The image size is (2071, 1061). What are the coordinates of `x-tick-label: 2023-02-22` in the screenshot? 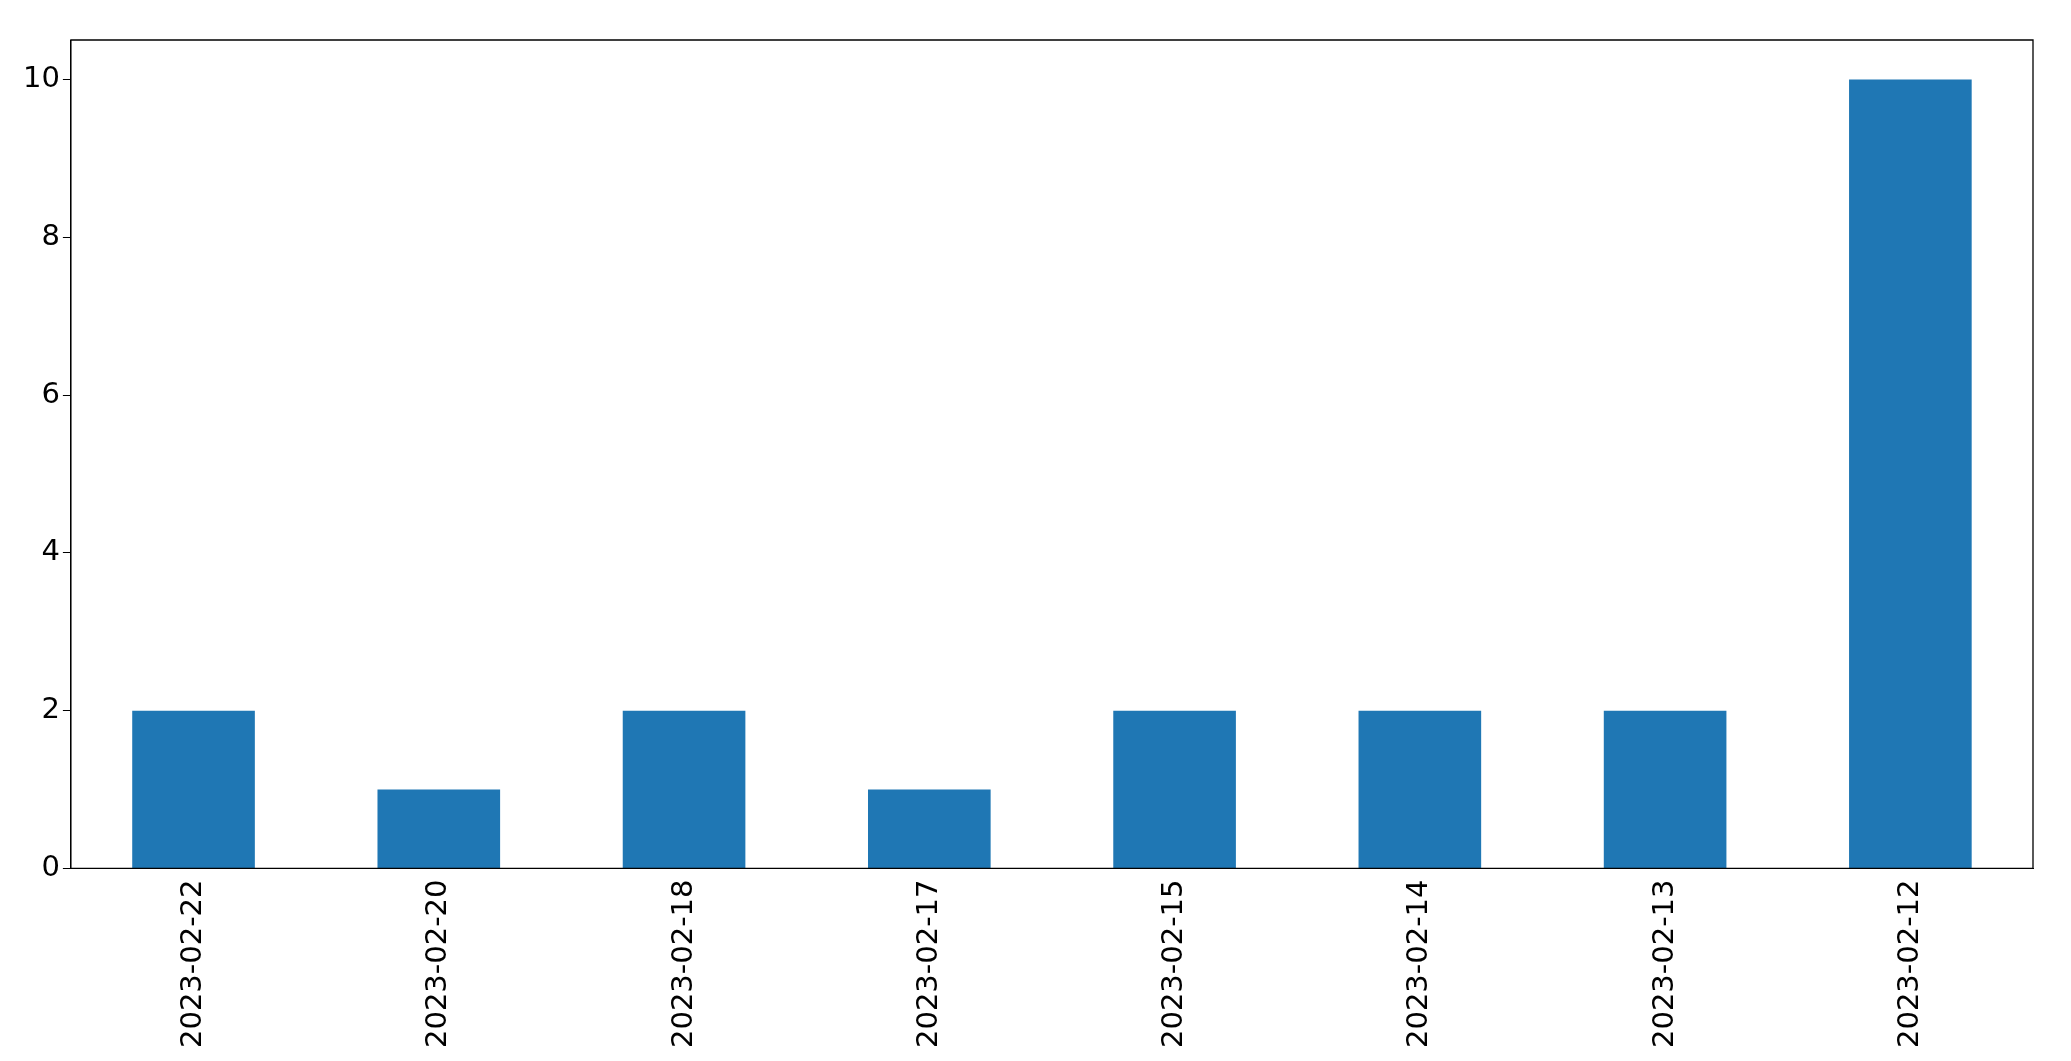 It's located at (191, 964).